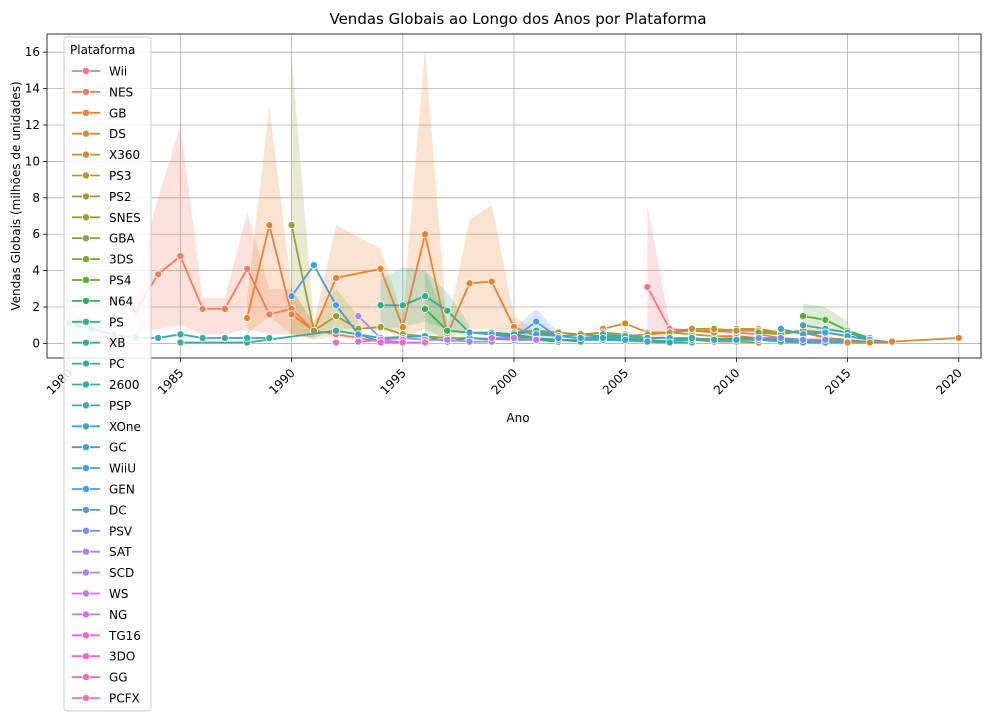 This screenshot has width=990, height=723. What do you see at coordinates (325, 197) in the screenshot?
I see `band-SNES` at bounding box center [325, 197].